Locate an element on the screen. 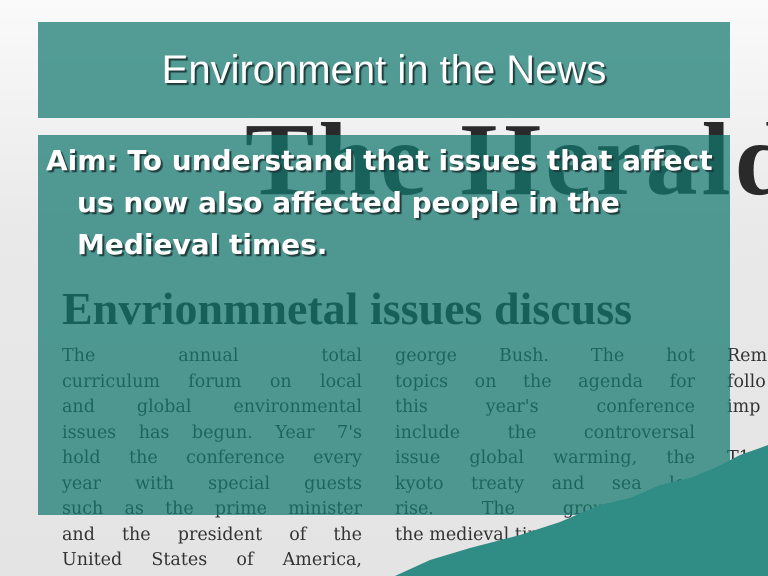 The width and height of the screenshot is (768, 576). newspaper-column-line: follo is located at coordinates (746, 381).